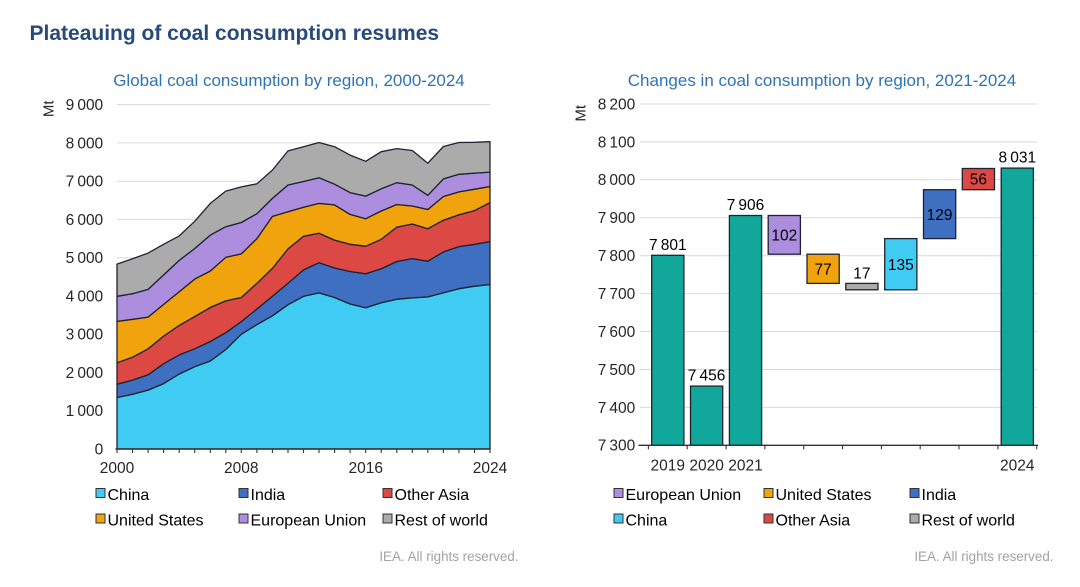 This screenshot has height=587, width=1080. I want to click on svg-text: 7 900, so click(617, 218).